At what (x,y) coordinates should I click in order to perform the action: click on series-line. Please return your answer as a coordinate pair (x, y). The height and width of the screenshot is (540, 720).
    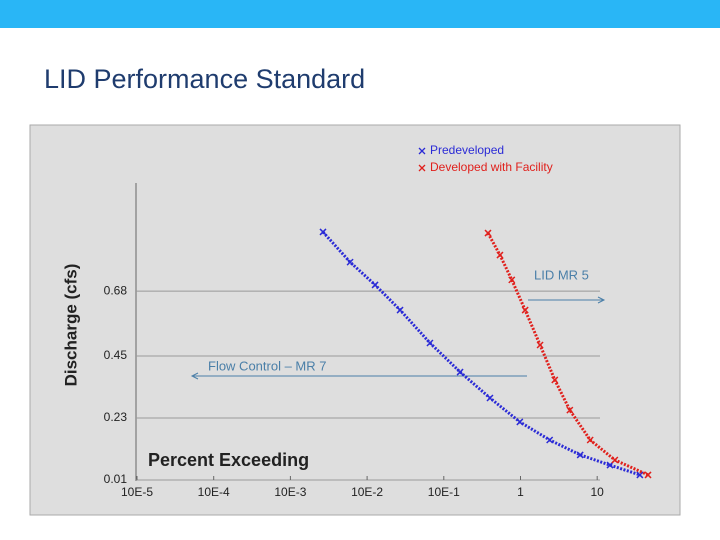
    Looking at the image, I should click on (567, 354).